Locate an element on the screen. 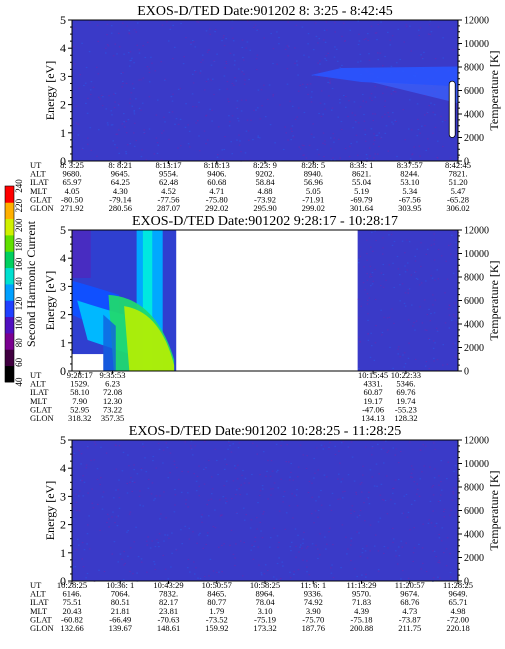 The height and width of the screenshot is (649, 505). table-cell: 357.35 is located at coordinates (112, 418).